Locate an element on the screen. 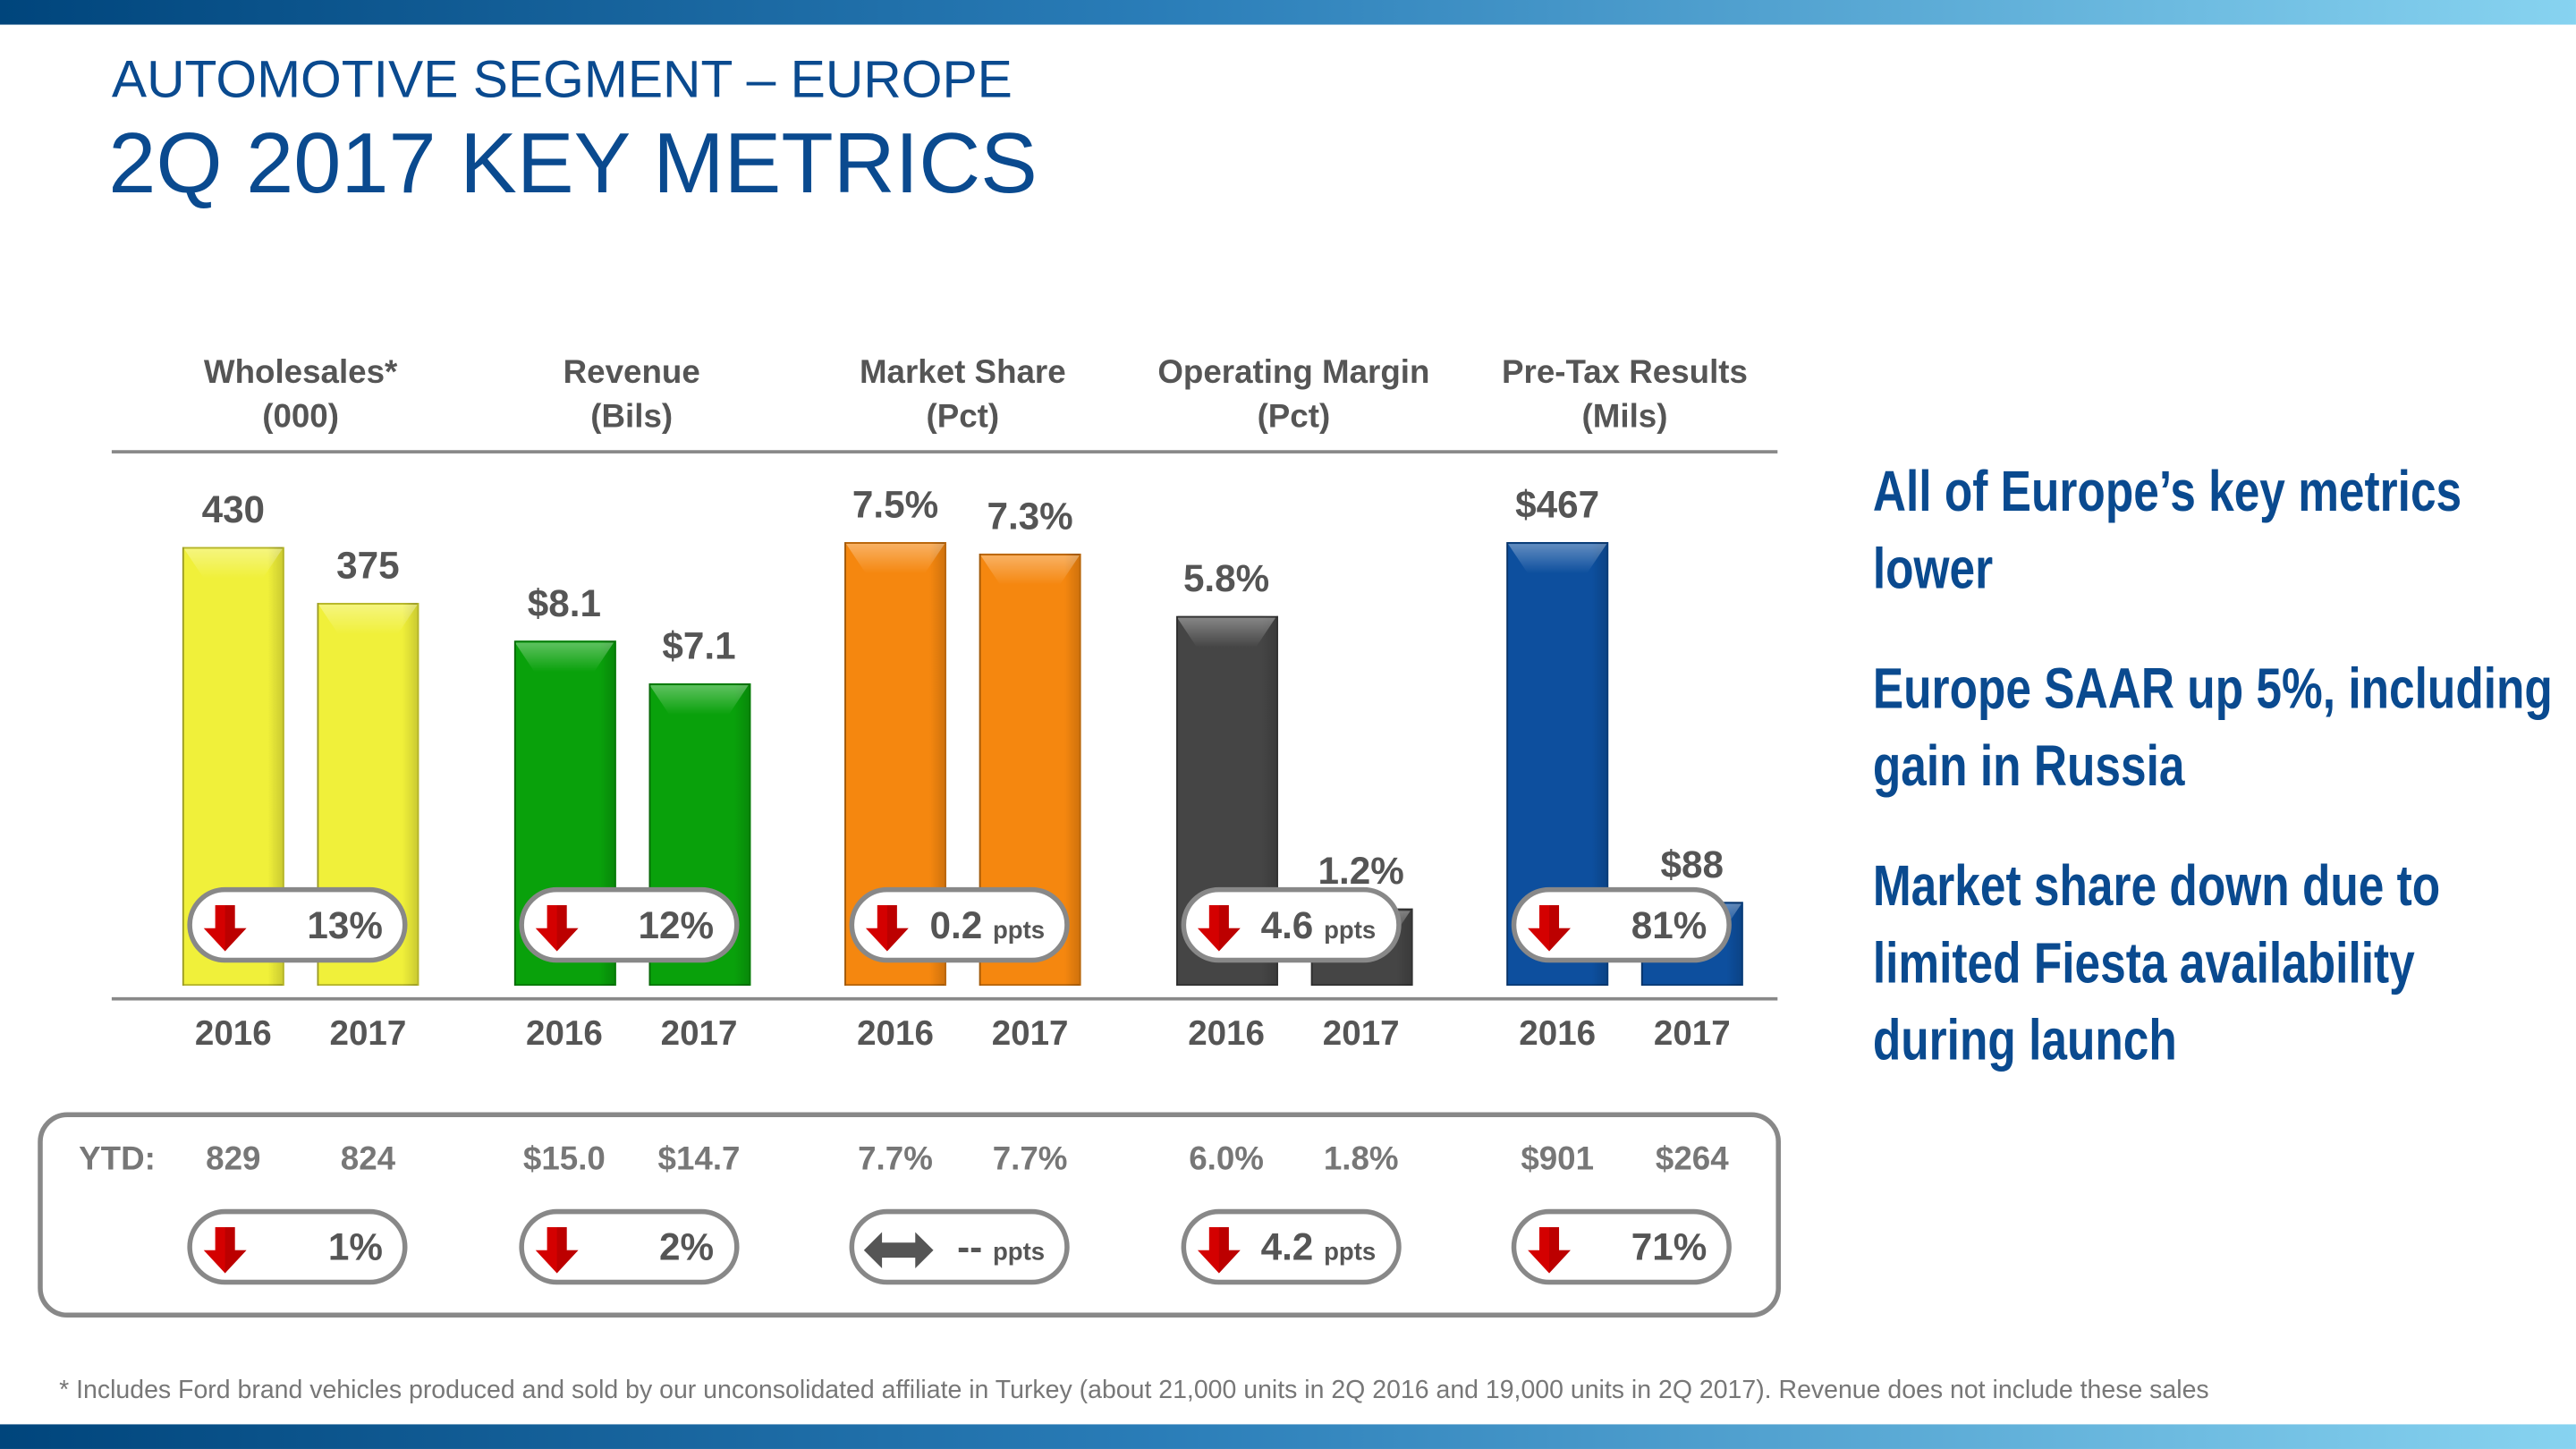  ytd-value: 824 is located at coordinates (368, 1159).